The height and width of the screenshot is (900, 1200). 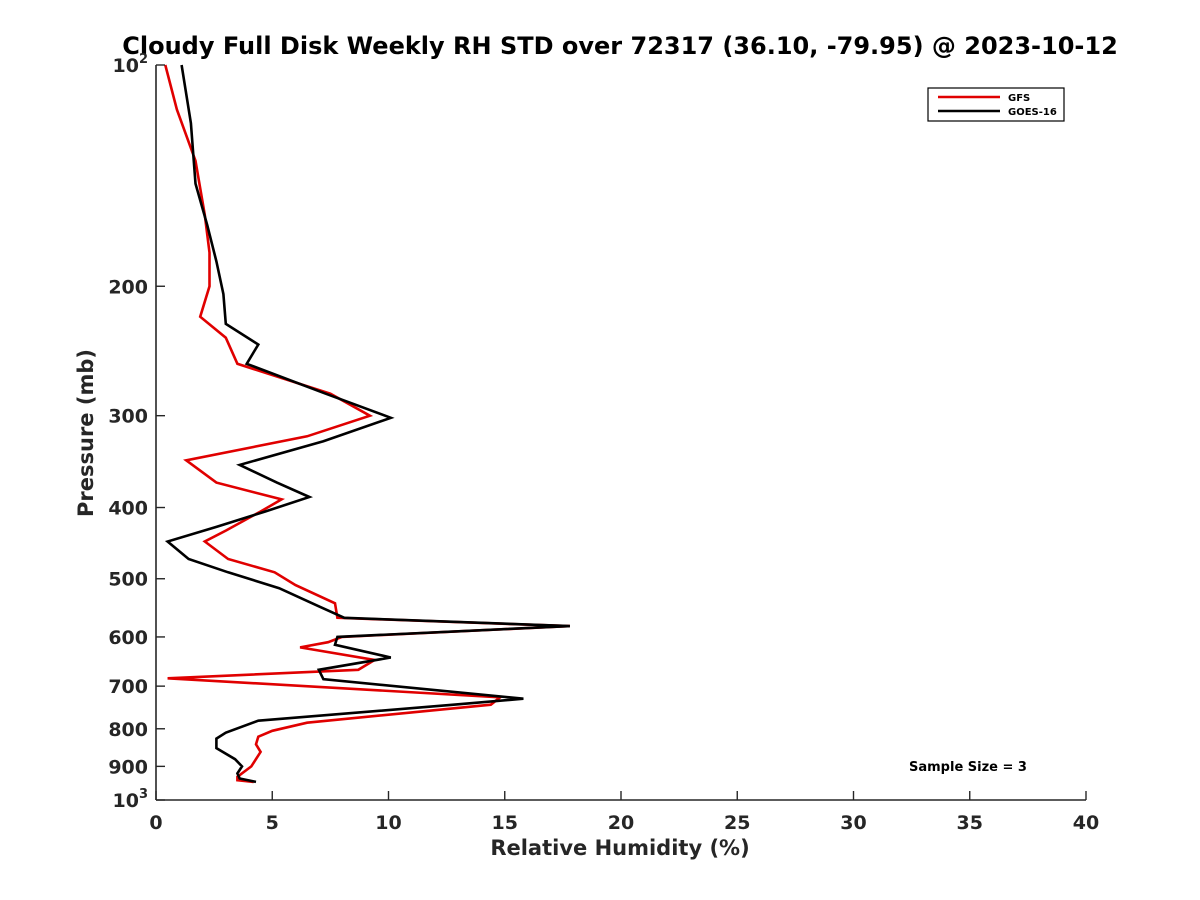 I want to click on legend-box, so click(x=996, y=104).